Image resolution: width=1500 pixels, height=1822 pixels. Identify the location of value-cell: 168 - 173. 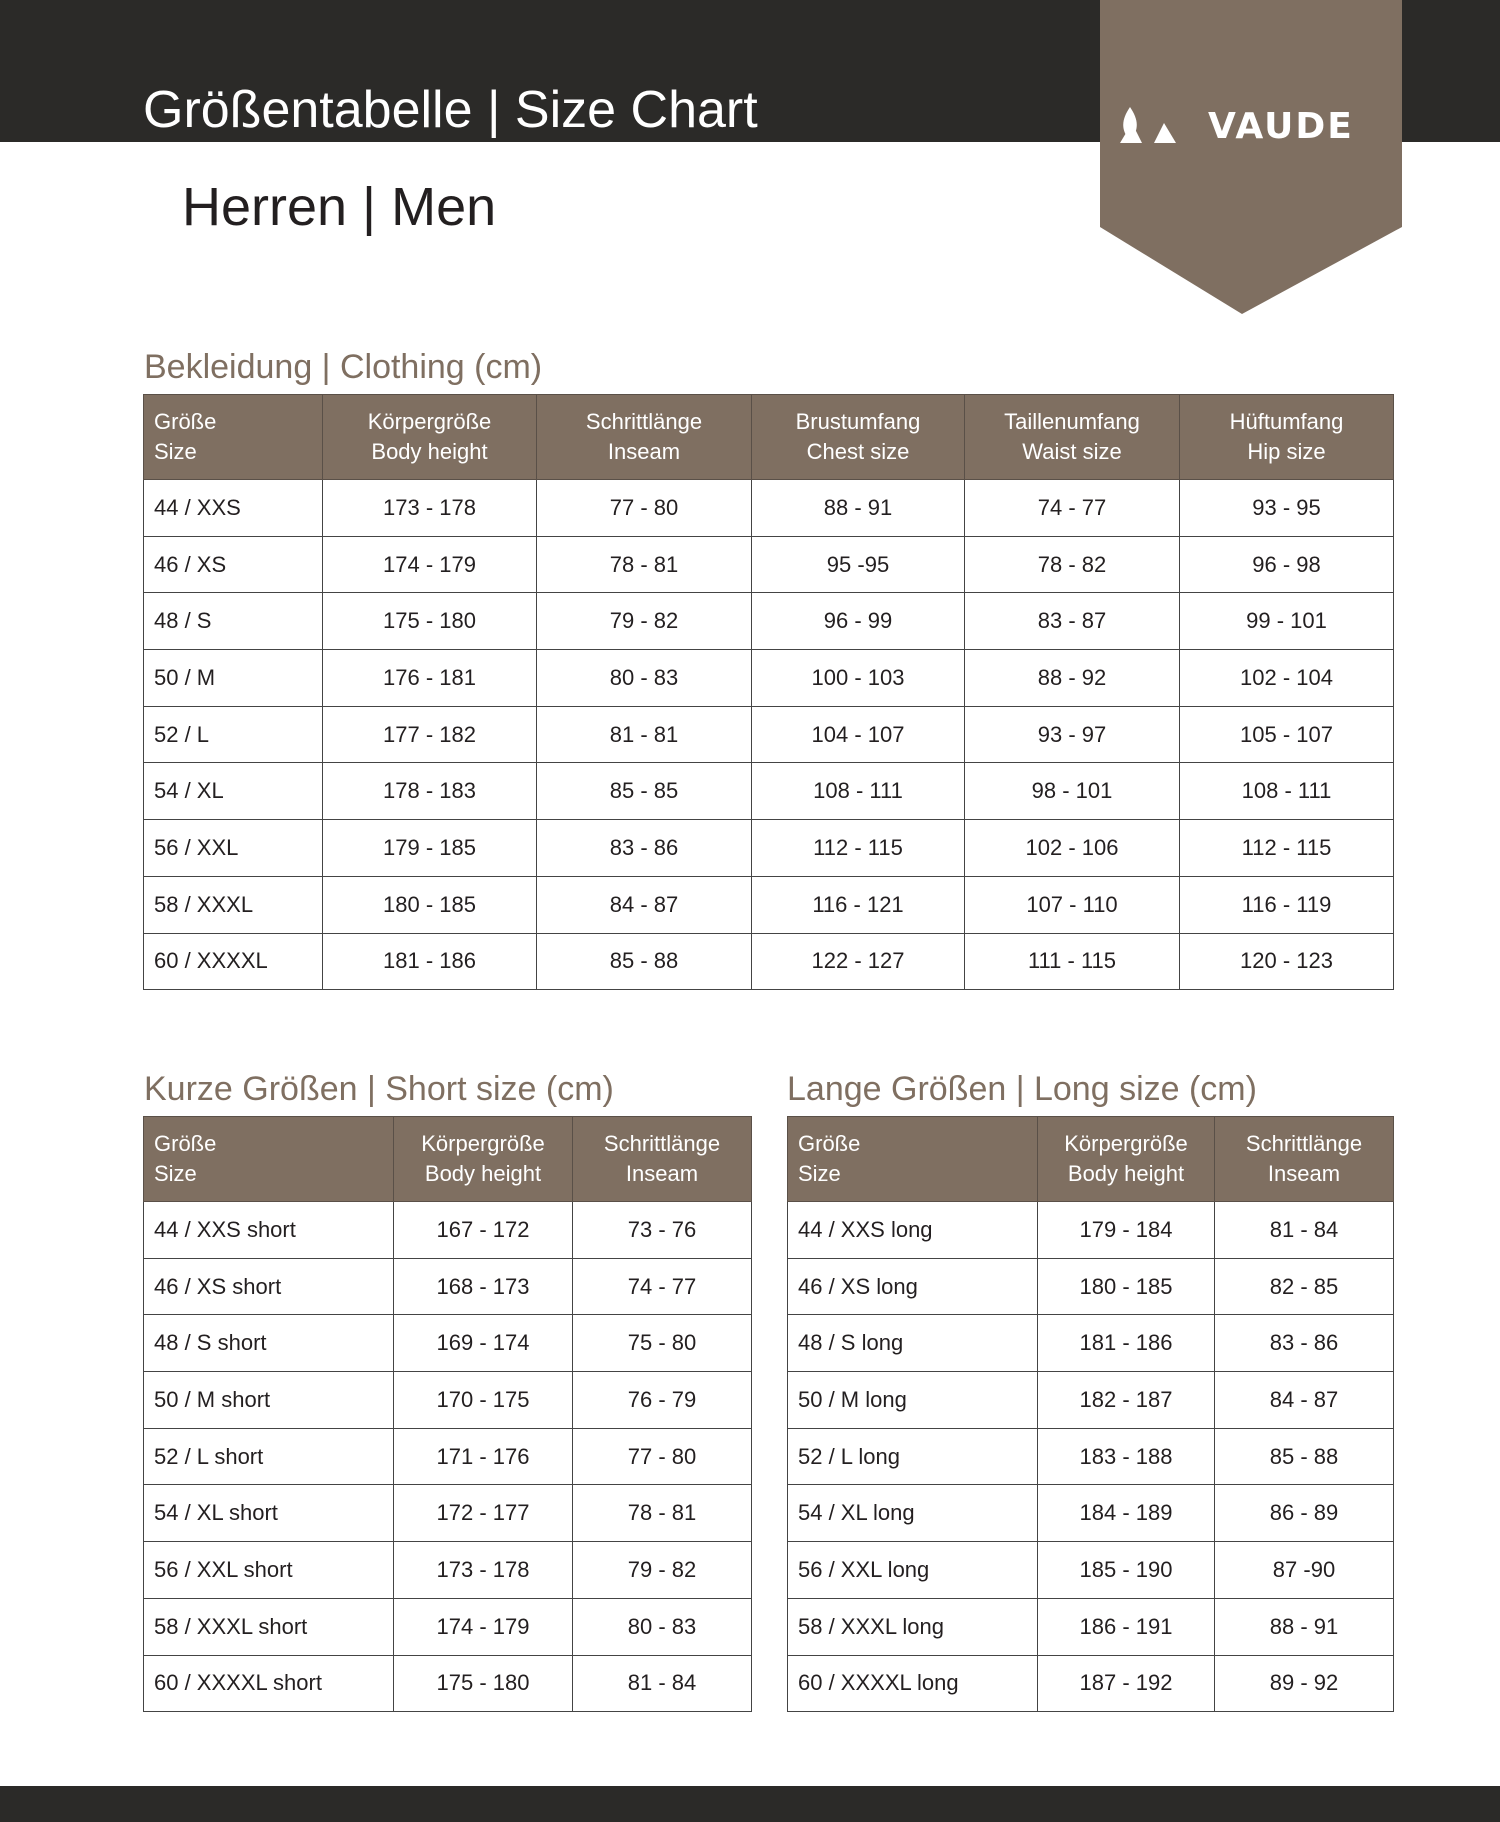
(483, 1286).